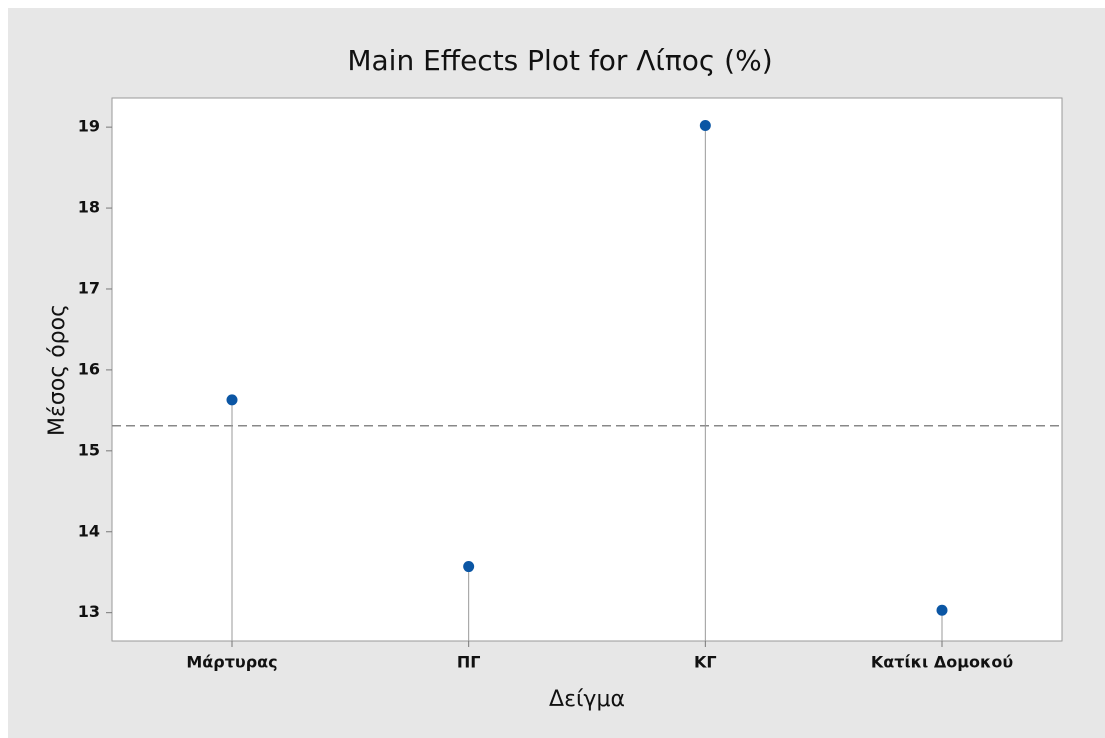 The height and width of the screenshot is (738, 1105). What do you see at coordinates (231, 662) in the screenshot?
I see `x-tick-label: Μάρτυρας` at bounding box center [231, 662].